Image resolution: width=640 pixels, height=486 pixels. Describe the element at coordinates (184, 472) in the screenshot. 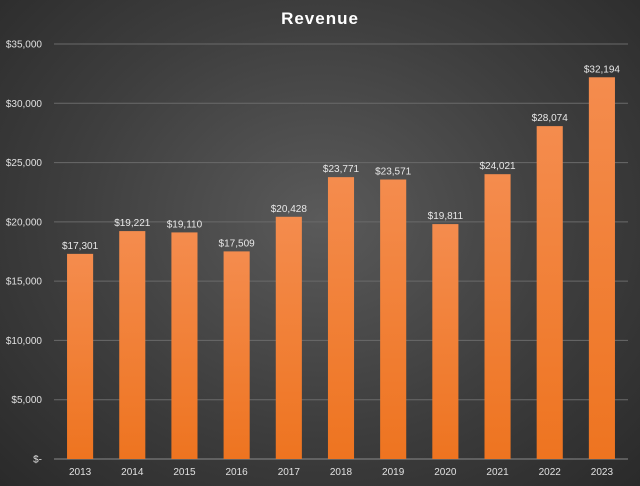

I see `x-tick-label-2015: 2015` at that location.